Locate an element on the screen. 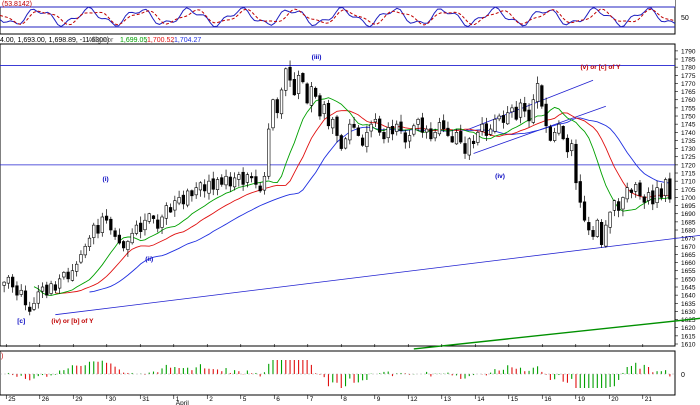 The width and height of the screenshot is (700, 405). indicator-name: Alligator is located at coordinates (101, 40).